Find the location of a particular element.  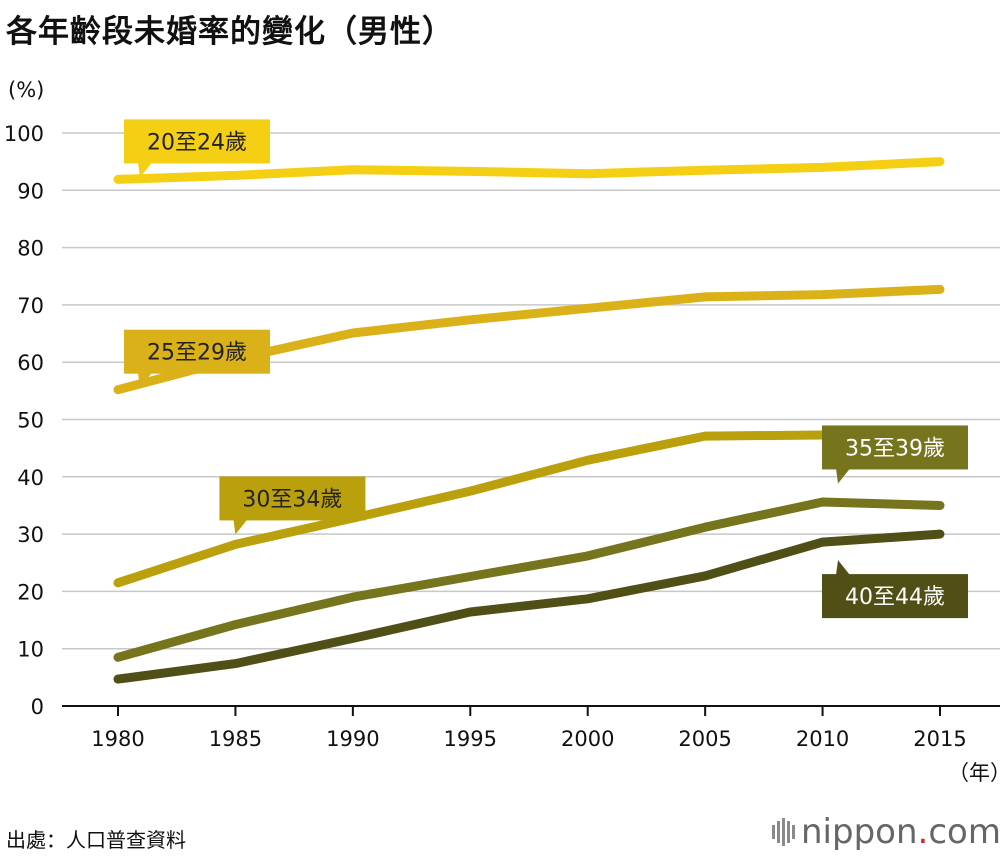

x-tick-label: 1985 is located at coordinates (235, 739).